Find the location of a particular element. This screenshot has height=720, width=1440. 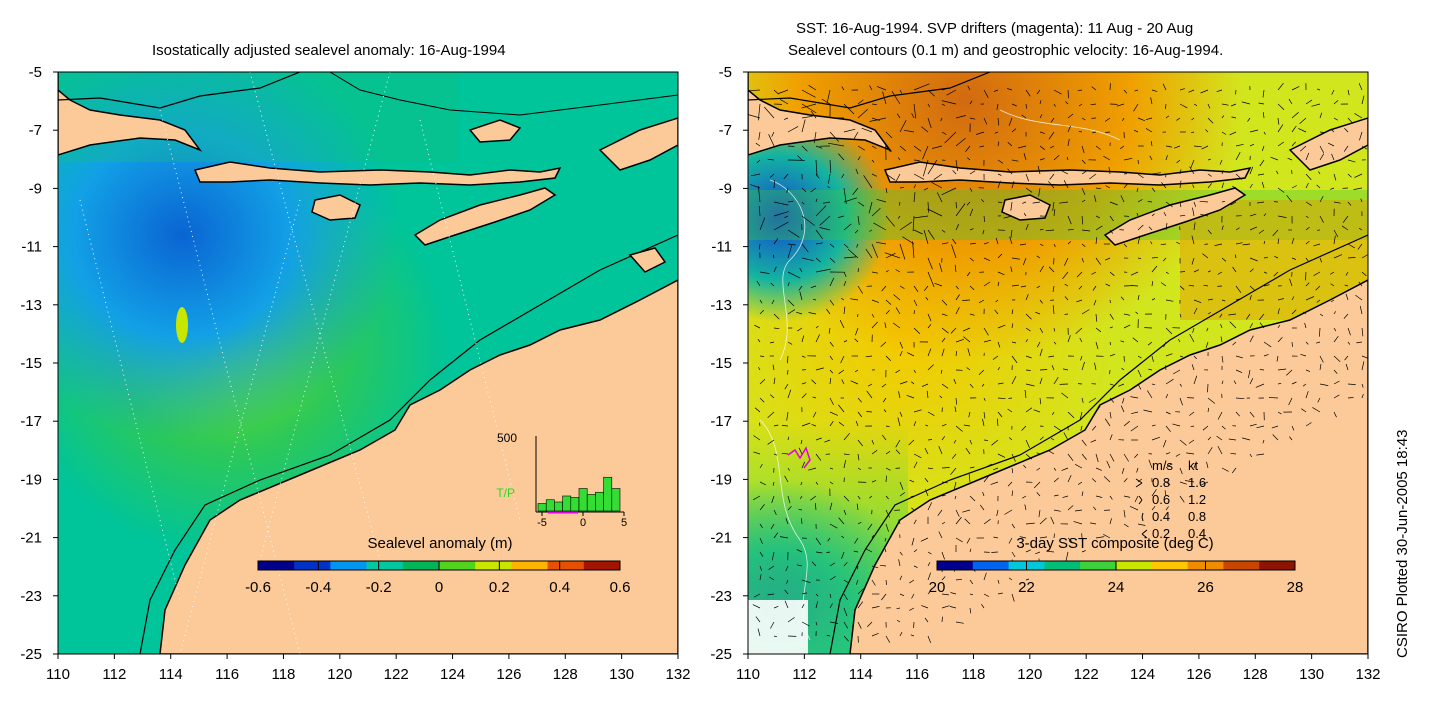

left-map-y-tick-label: -15 is located at coordinates (31, 363).